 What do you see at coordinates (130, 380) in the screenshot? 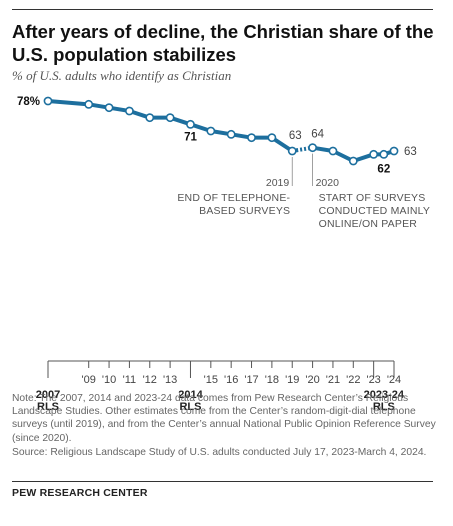
I see `x-tick-label: '11` at bounding box center [130, 380].